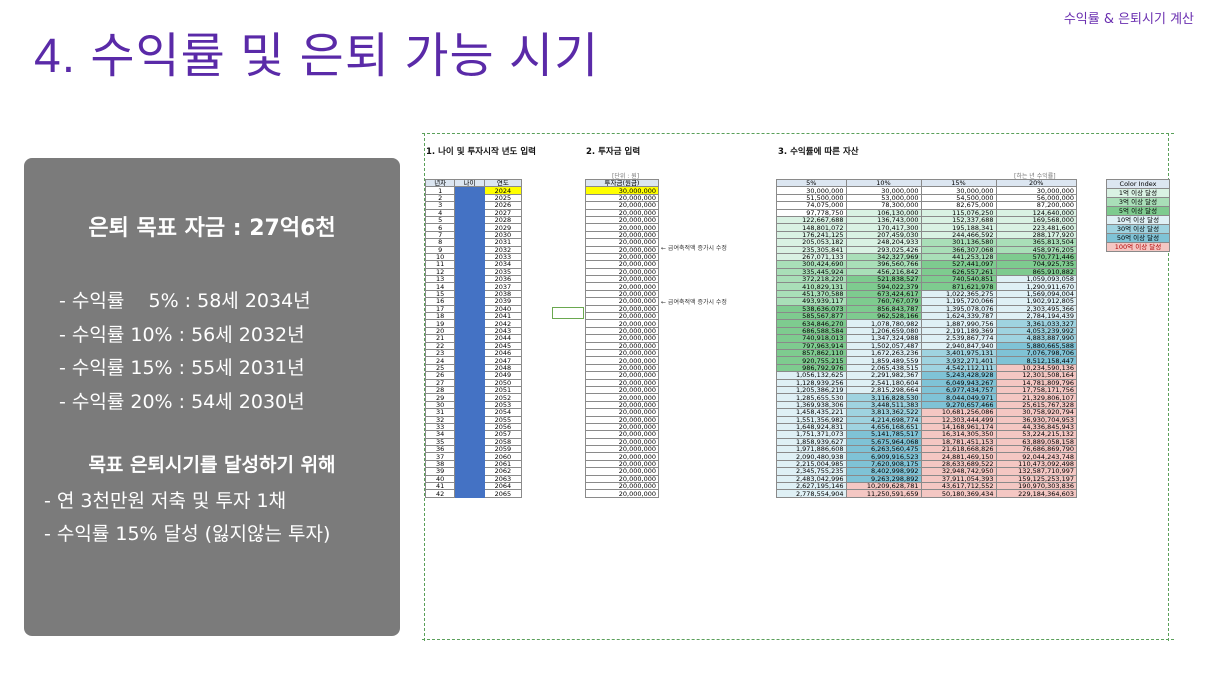 The width and height of the screenshot is (1216, 684). What do you see at coordinates (473, 198) in the screenshot?
I see `table-row: 2 2025` at bounding box center [473, 198].